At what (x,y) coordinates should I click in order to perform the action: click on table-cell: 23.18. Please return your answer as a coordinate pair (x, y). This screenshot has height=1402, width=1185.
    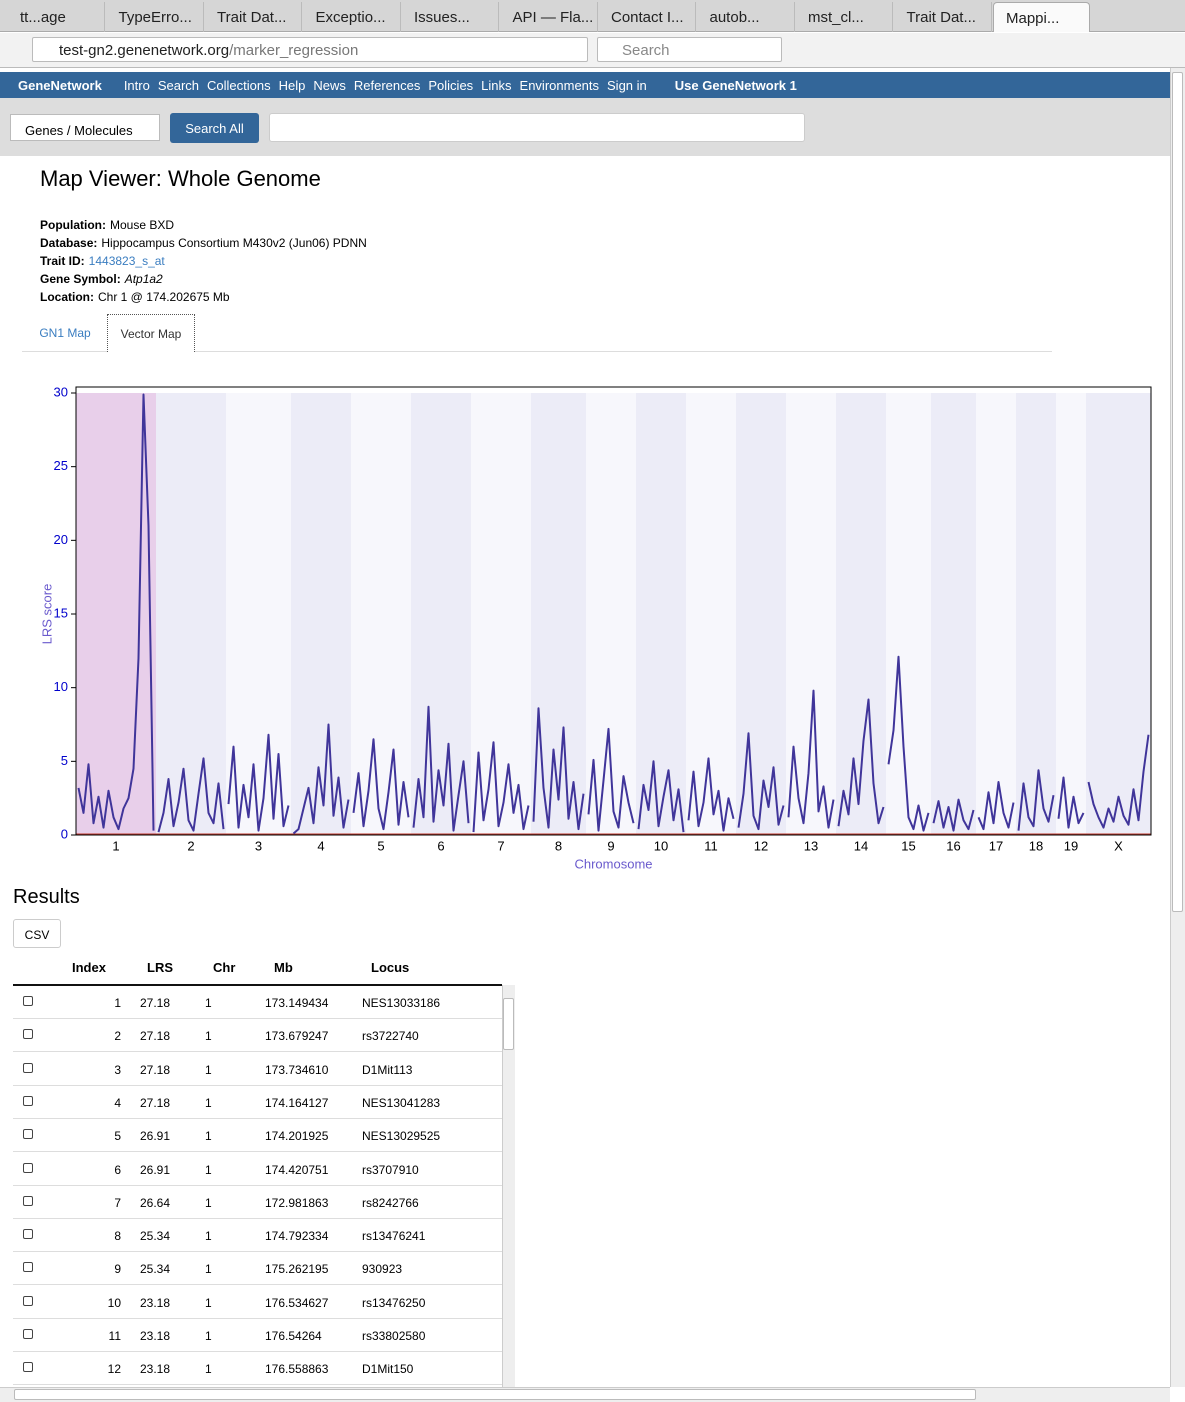
    Looking at the image, I should click on (155, 1369).